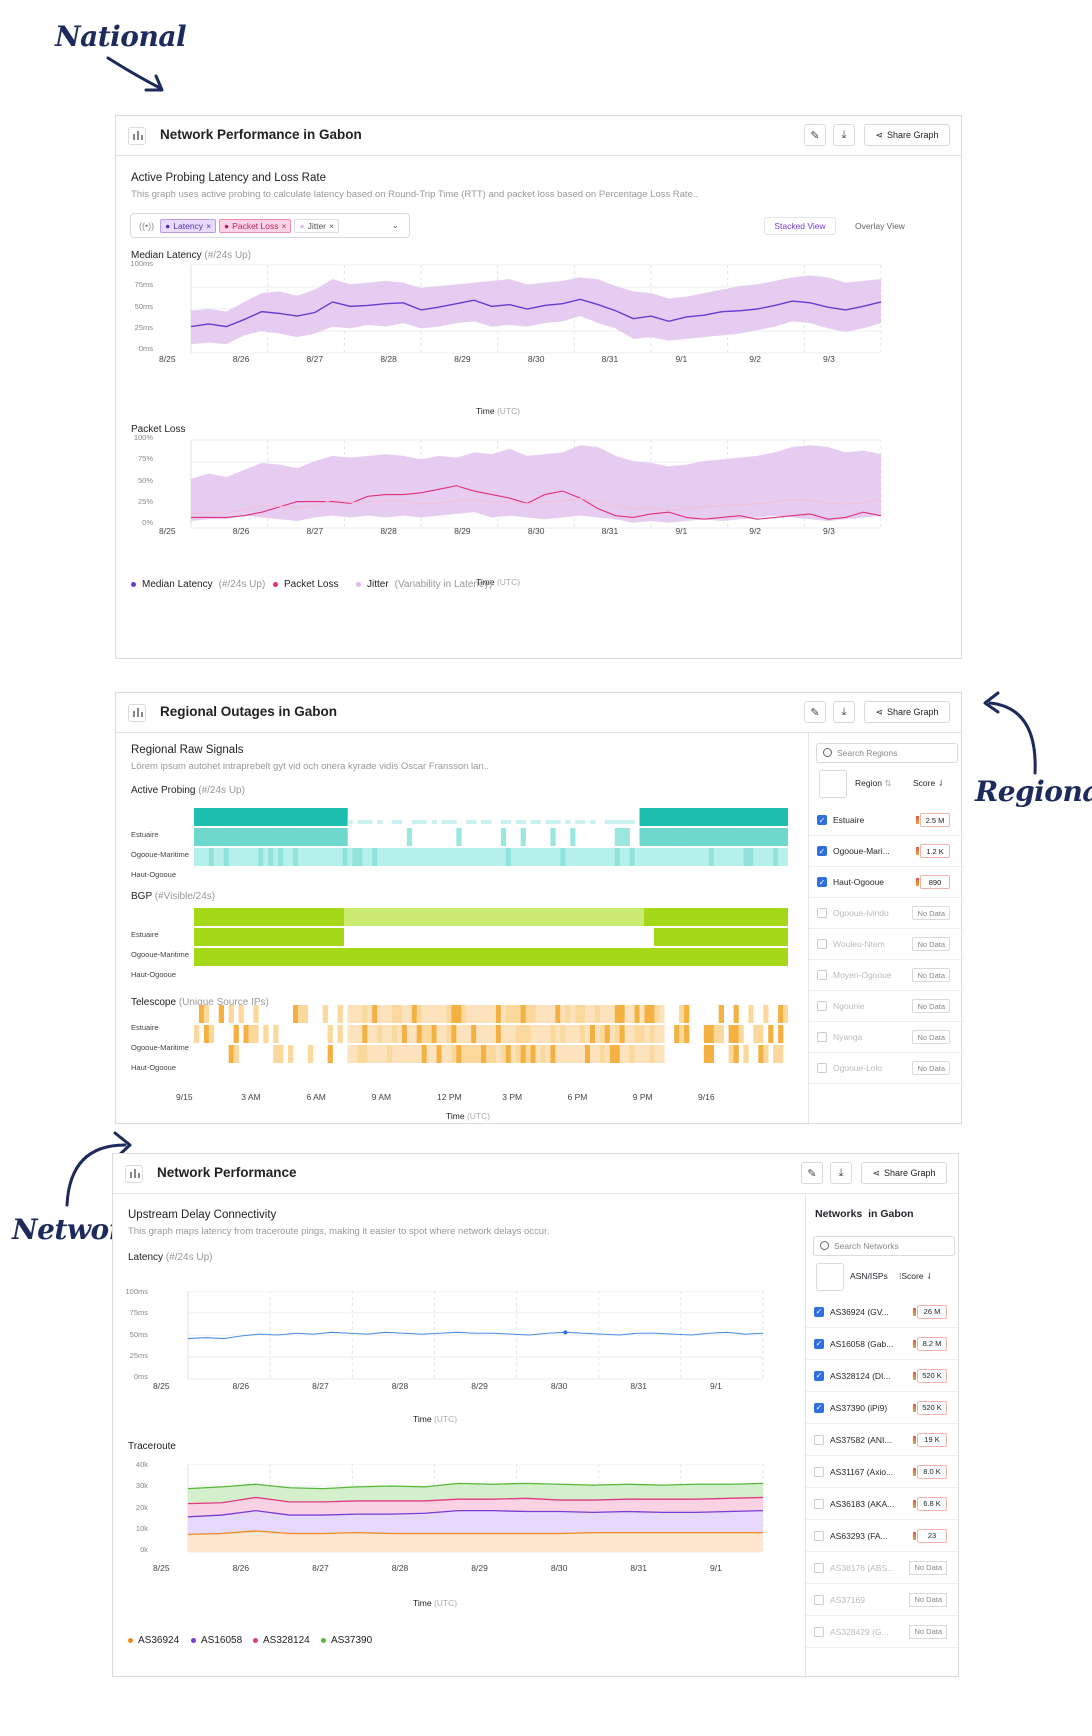  I want to click on network-row: AS36183 (AKA... 6.8 K, so click(883, 1504).